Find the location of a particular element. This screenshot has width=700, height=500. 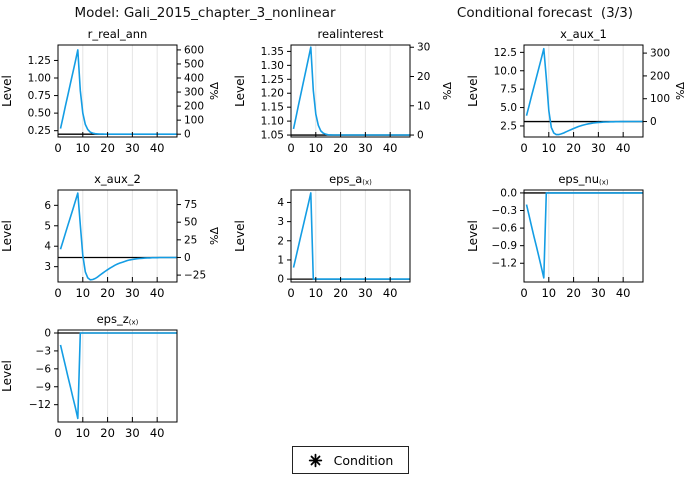

y-tick-label: 12.5 is located at coordinates (505, 53).